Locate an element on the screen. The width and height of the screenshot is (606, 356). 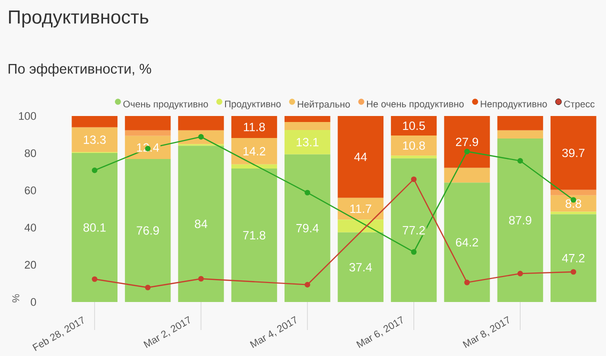
data-label: 87.9 is located at coordinates (520, 220).